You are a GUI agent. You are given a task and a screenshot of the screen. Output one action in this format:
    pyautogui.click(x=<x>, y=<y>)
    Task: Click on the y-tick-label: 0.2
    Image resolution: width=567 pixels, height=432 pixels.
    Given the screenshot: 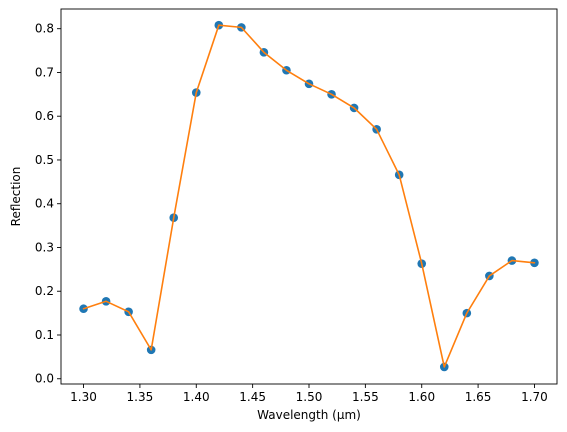 What is the action you would take?
    pyautogui.click(x=44, y=291)
    